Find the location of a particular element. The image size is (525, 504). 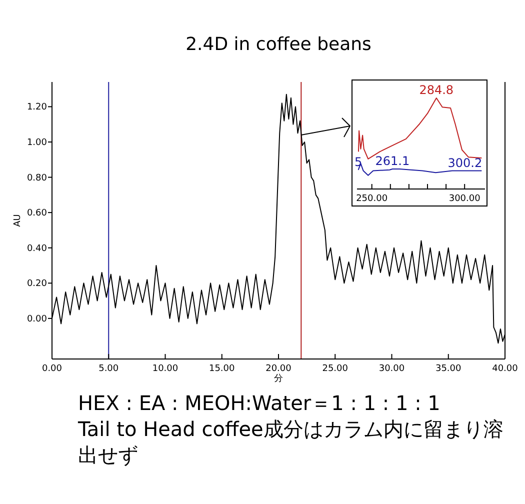

x-tick-label: 20.00 is located at coordinates (279, 369).